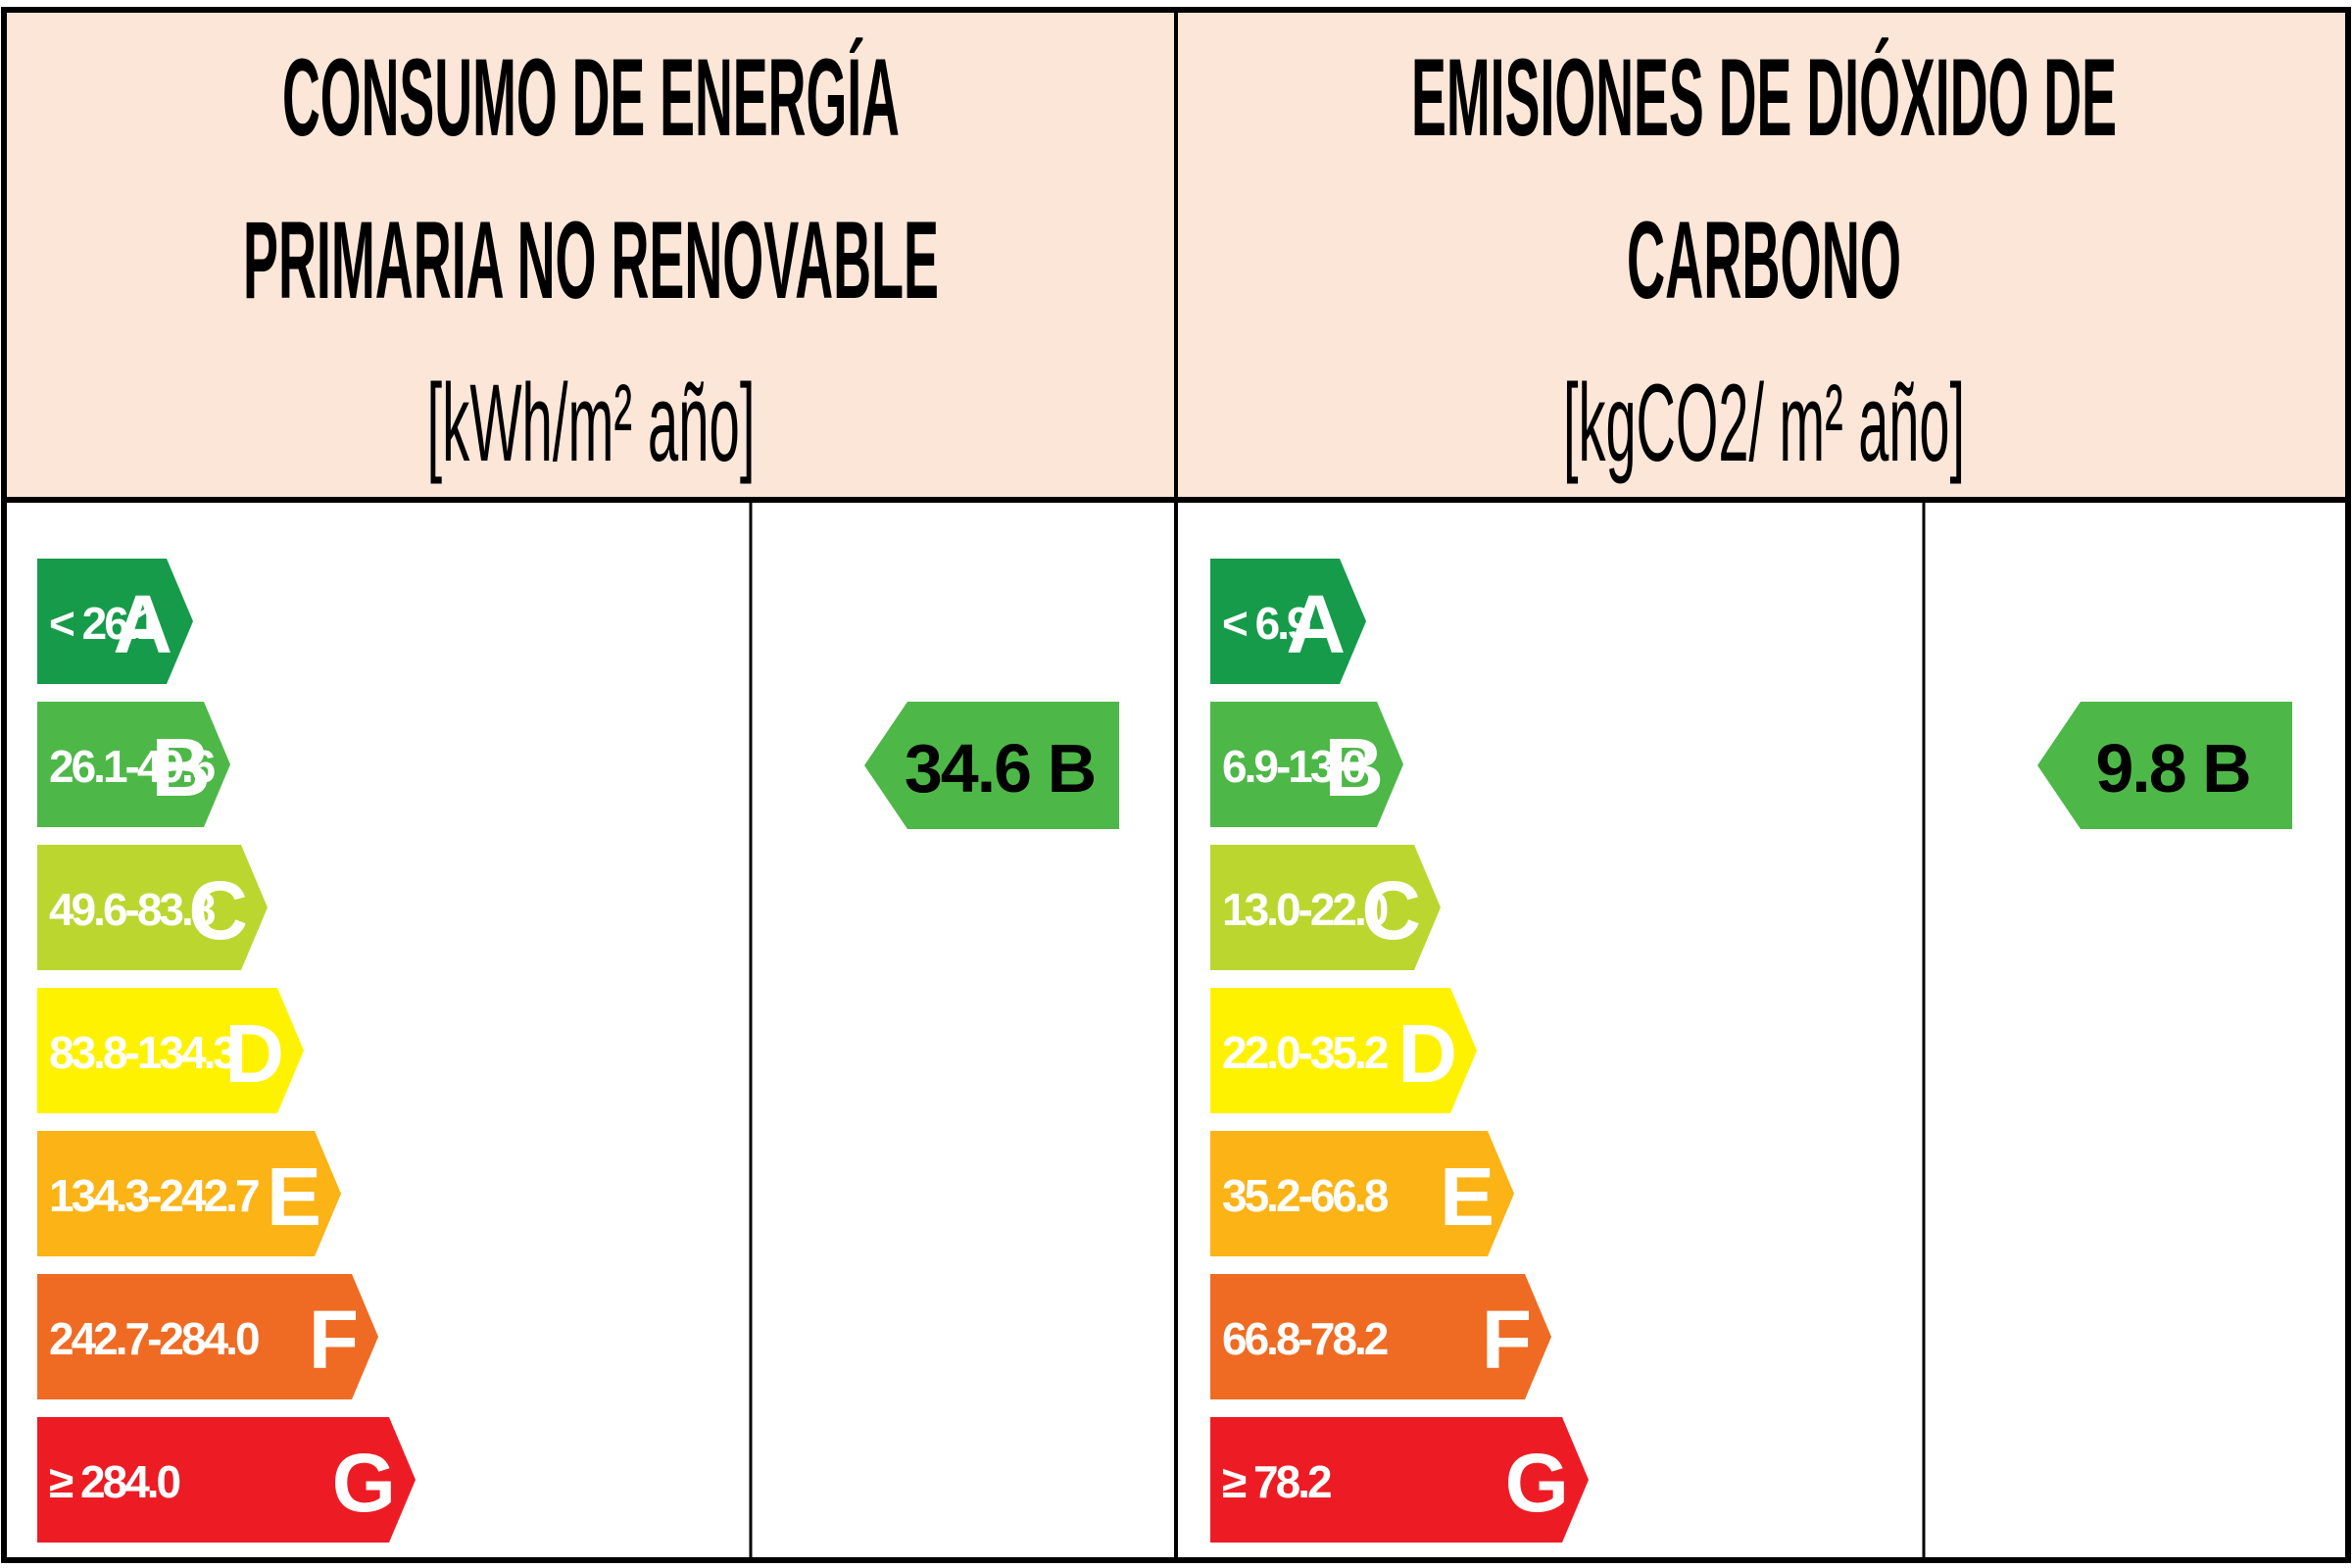 Image resolution: width=2352 pixels, height=1568 pixels. I want to click on co2-heading-line-2: CARBONO, so click(1764, 260).